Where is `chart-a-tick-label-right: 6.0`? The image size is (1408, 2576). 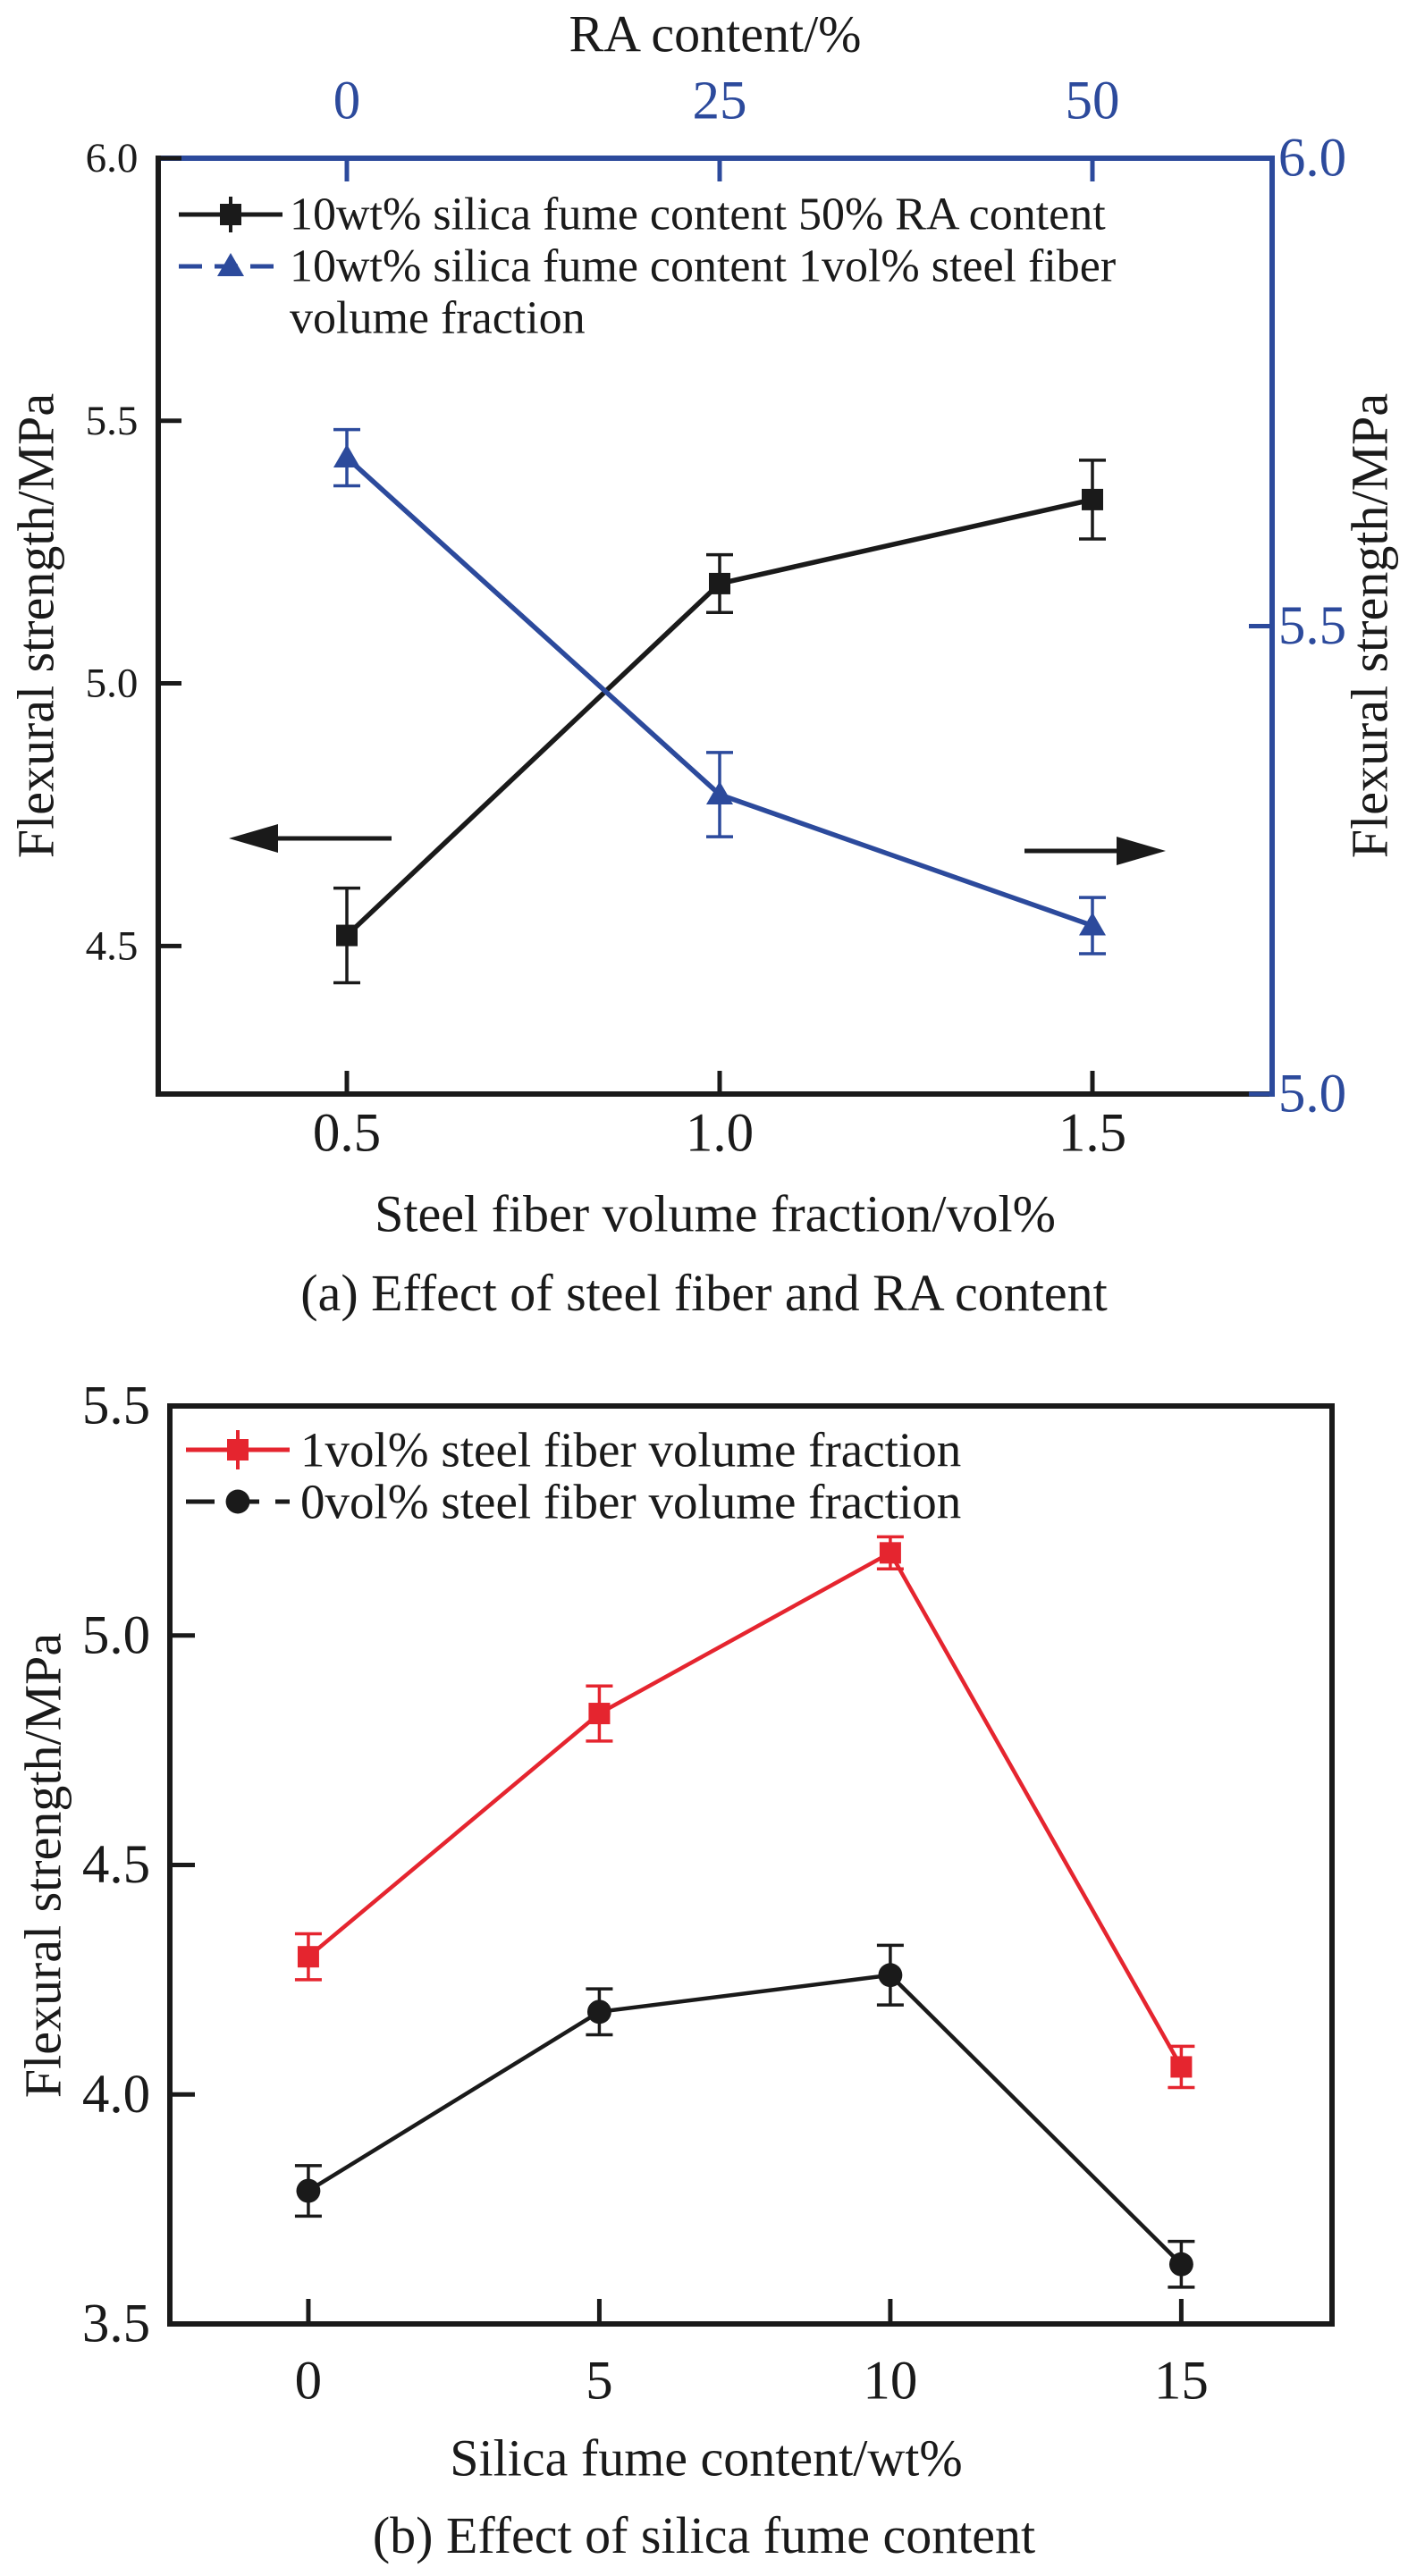
chart-a-tick-label-right: 6.0 is located at coordinates (1312, 159).